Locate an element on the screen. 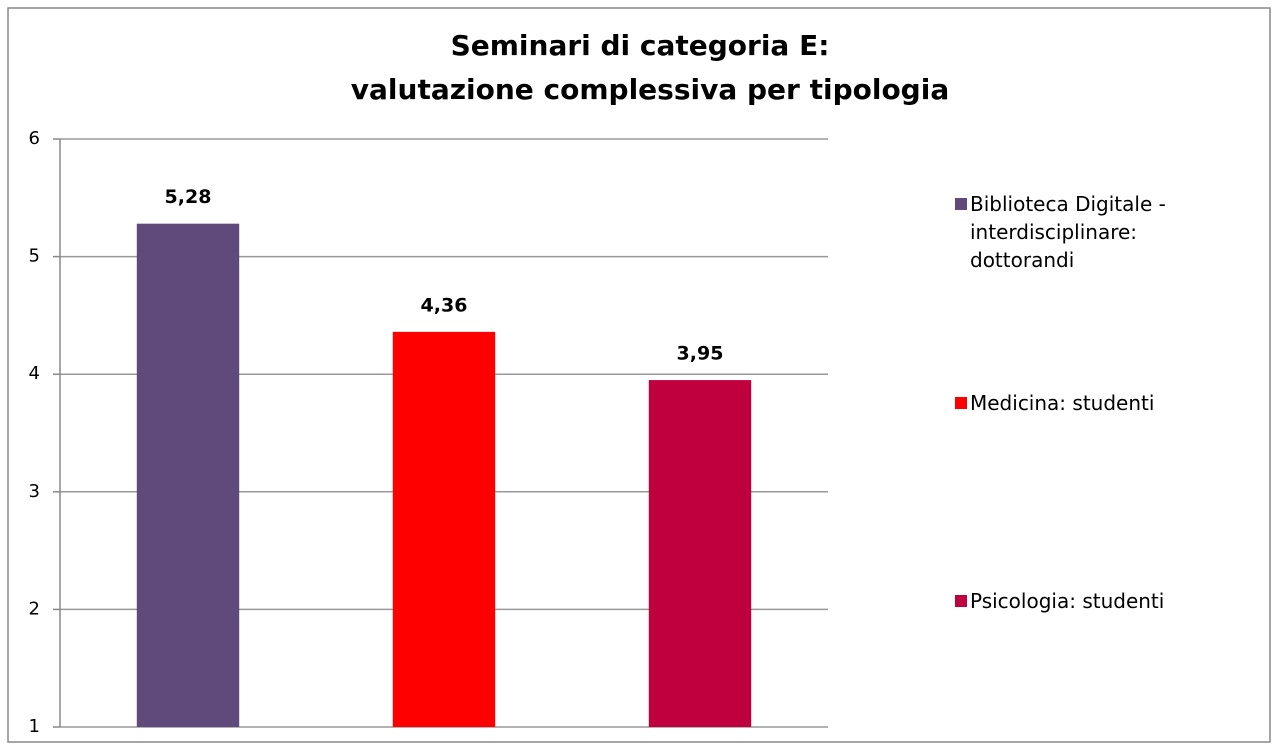  legend-label: Medicina: studenti is located at coordinates (1062, 403).